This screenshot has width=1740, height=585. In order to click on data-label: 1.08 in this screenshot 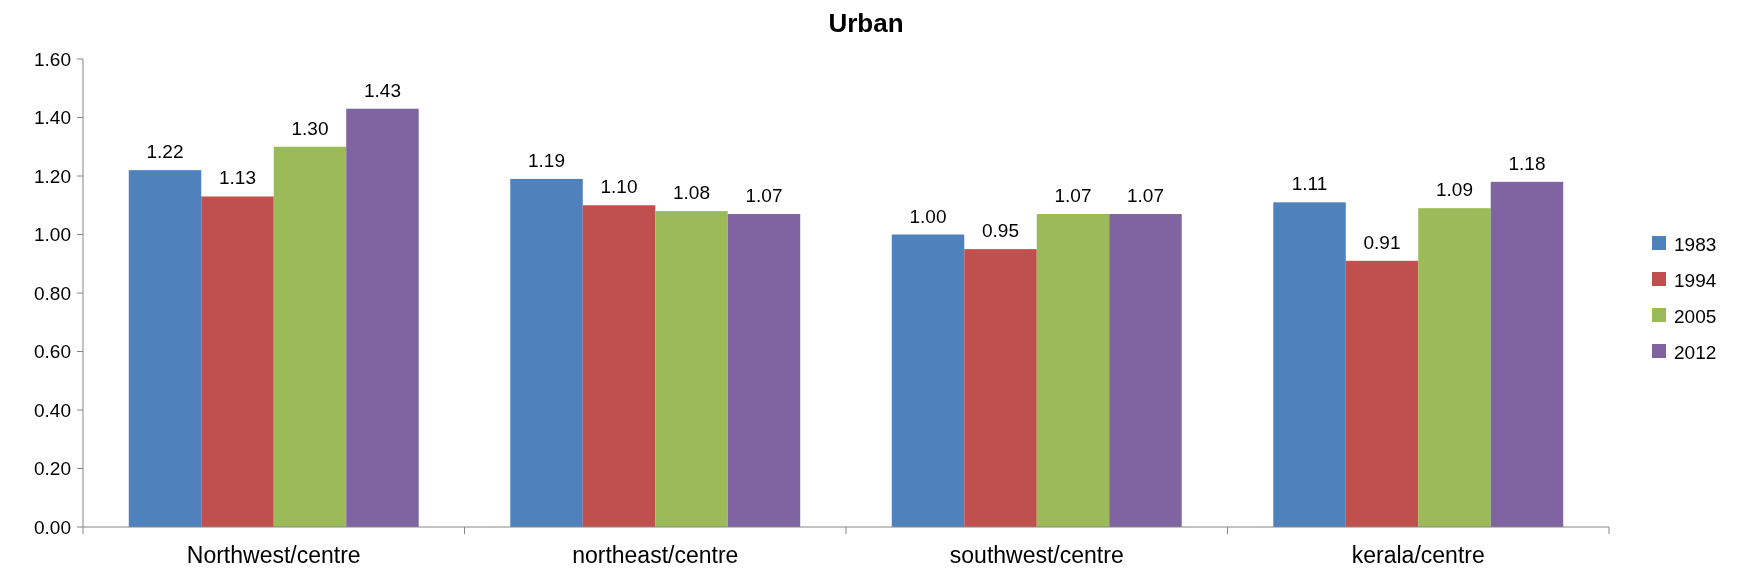, I will do `click(691, 193)`.